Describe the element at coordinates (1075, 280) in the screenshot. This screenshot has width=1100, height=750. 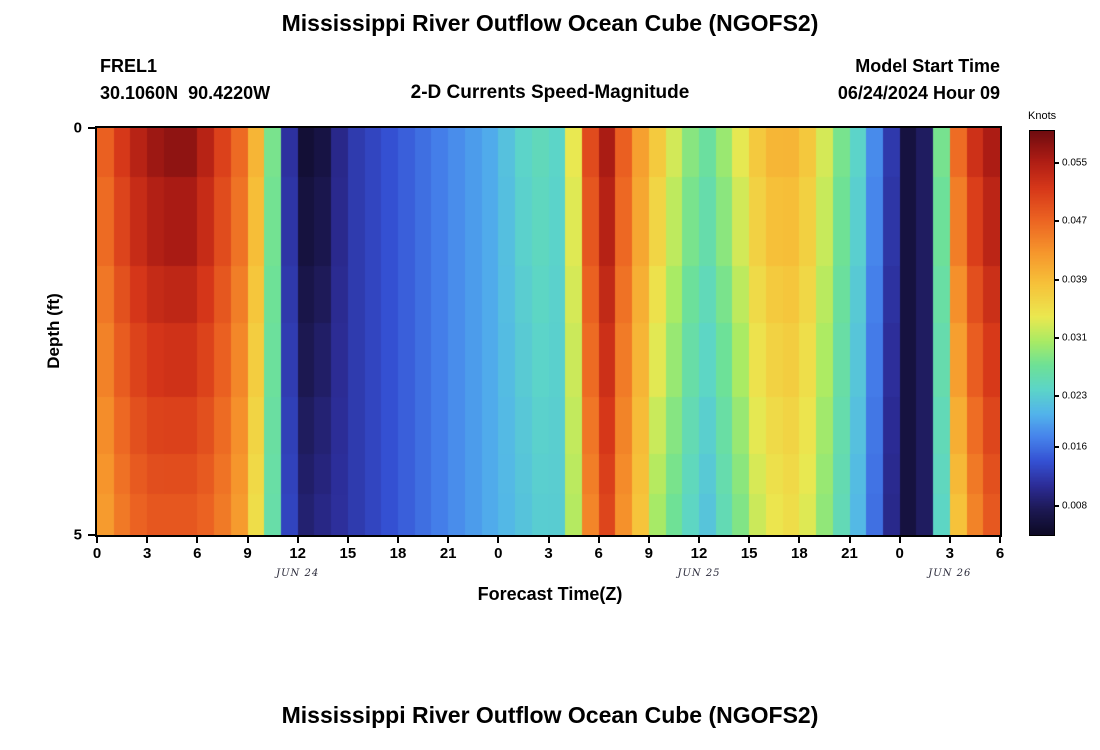
I see `colorbar-tick-label: 0.039` at that location.